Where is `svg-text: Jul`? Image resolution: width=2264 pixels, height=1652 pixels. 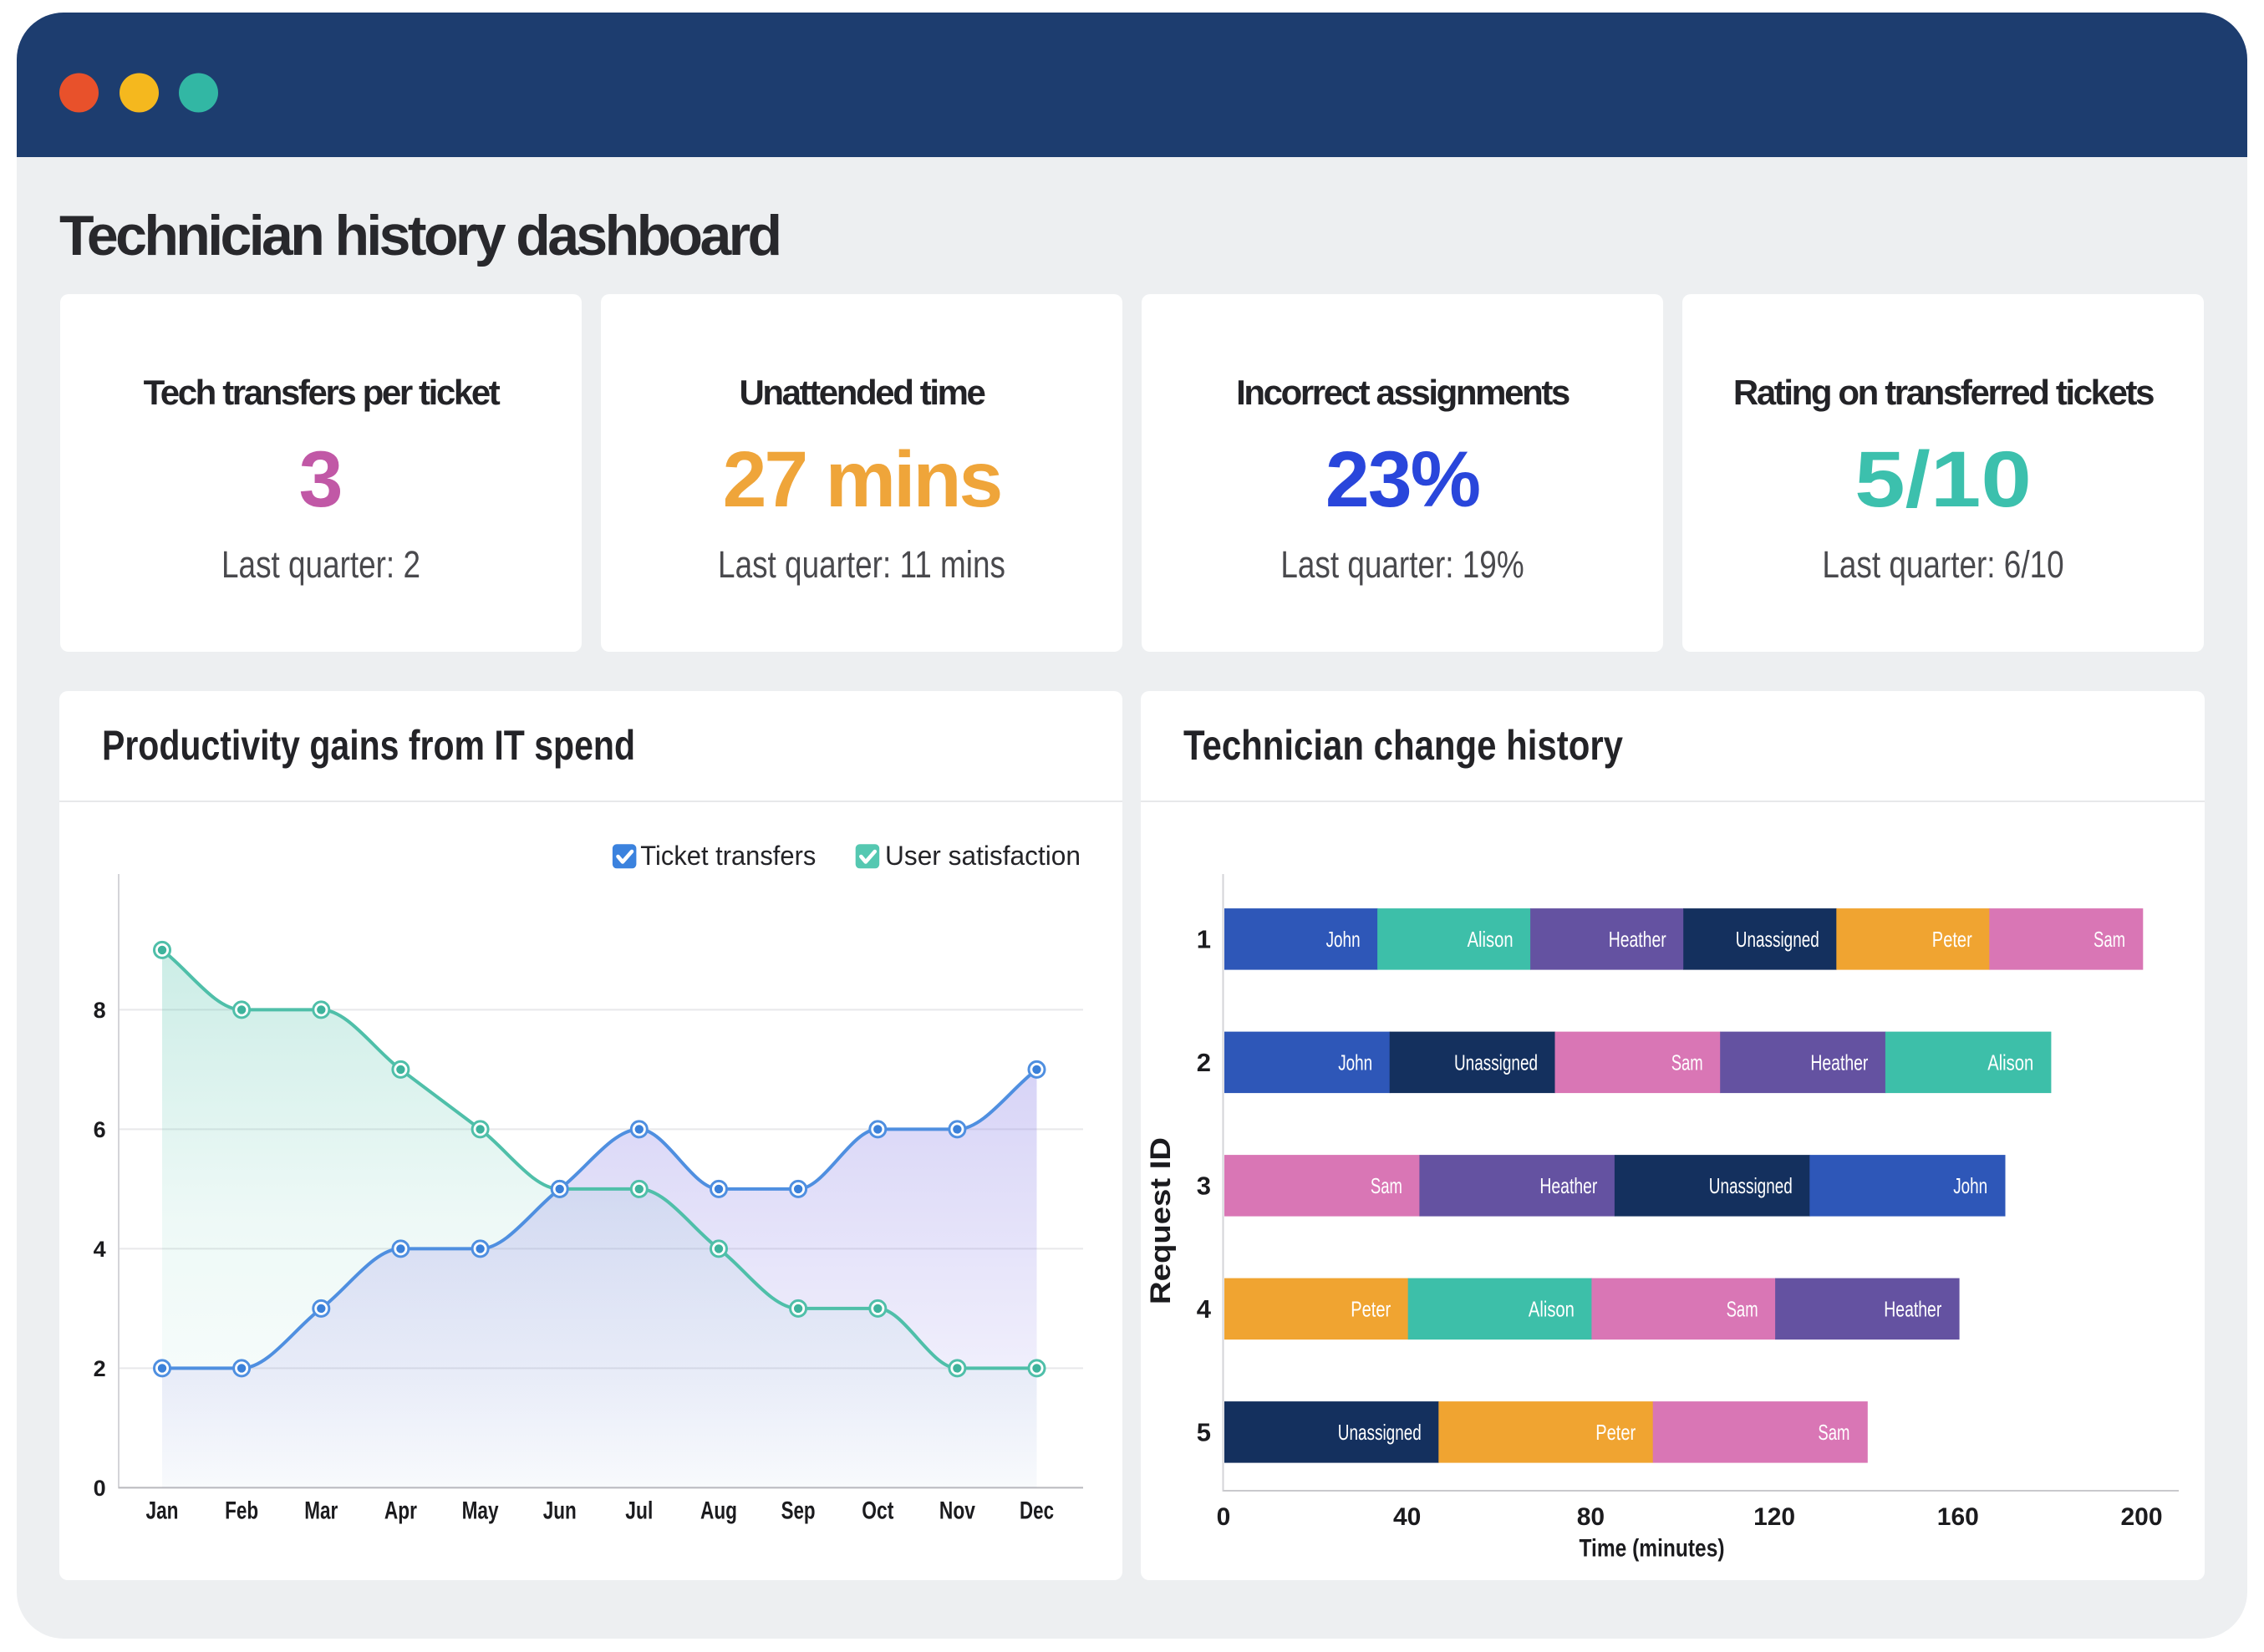 svg-text: Jul is located at coordinates (639, 1511).